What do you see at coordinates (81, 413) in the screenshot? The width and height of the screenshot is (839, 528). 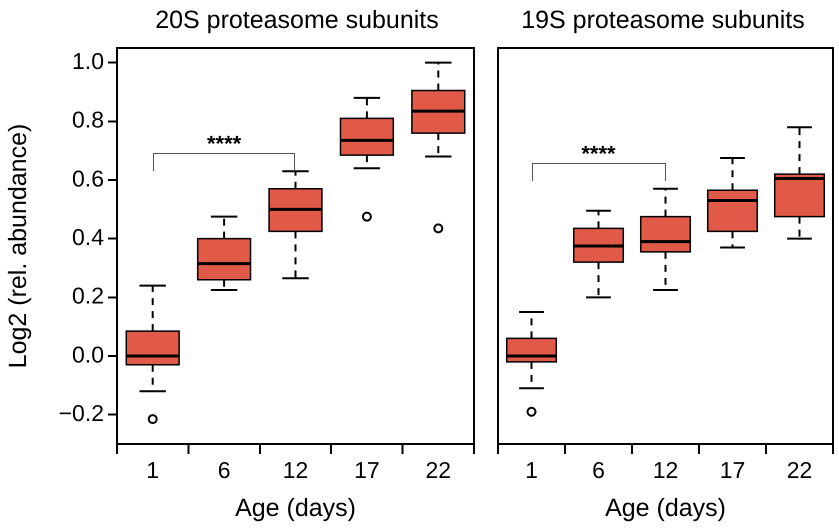 I see `y-tick-label: −0.2` at bounding box center [81, 413].